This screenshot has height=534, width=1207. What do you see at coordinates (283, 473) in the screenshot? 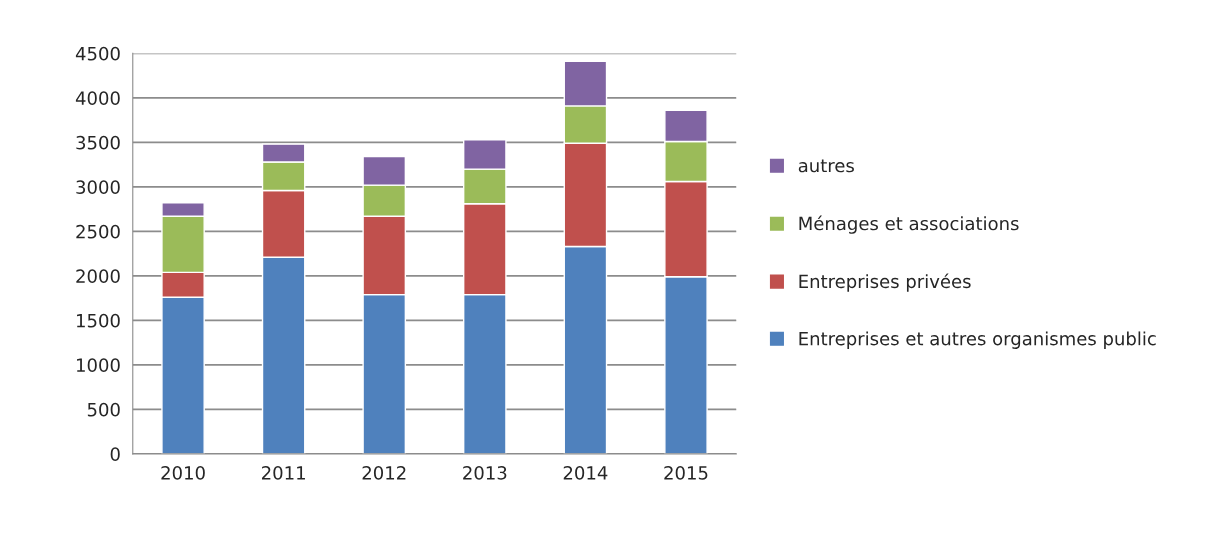
I see `x-tick-label: 2011` at bounding box center [283, 473].